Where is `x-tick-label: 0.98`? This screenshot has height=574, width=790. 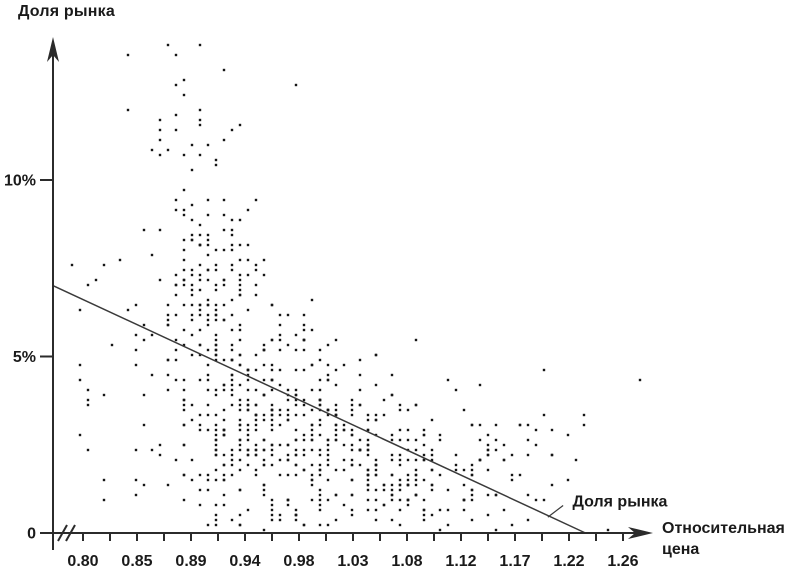 x-tick-label: 0.98 is located at coordinates (298, 561).